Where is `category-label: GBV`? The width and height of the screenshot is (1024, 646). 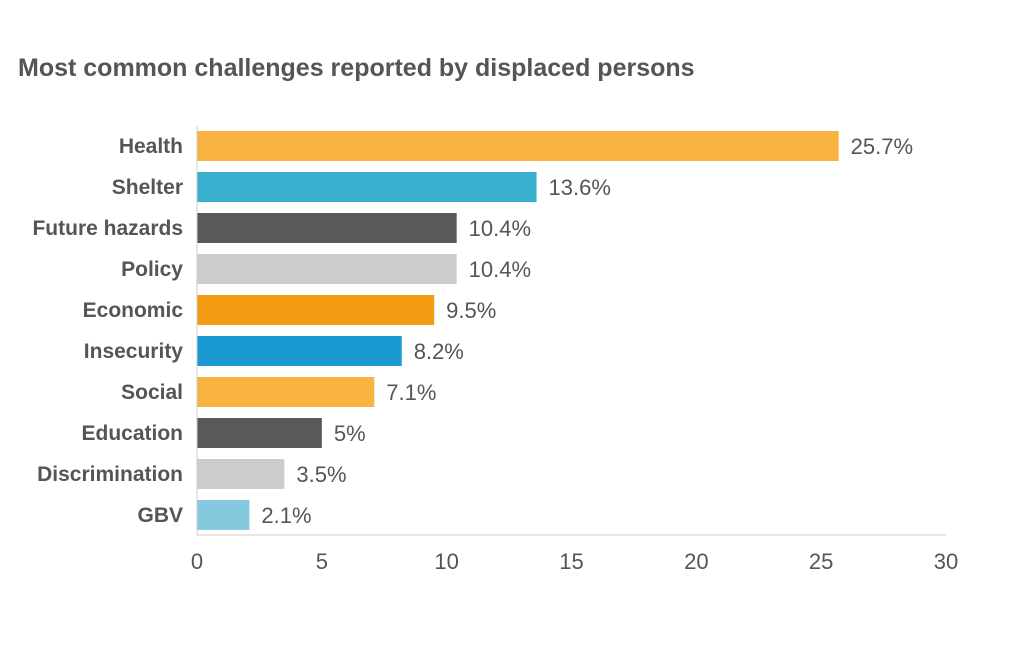 category-label: GBV is located at coordinates (160, 515).